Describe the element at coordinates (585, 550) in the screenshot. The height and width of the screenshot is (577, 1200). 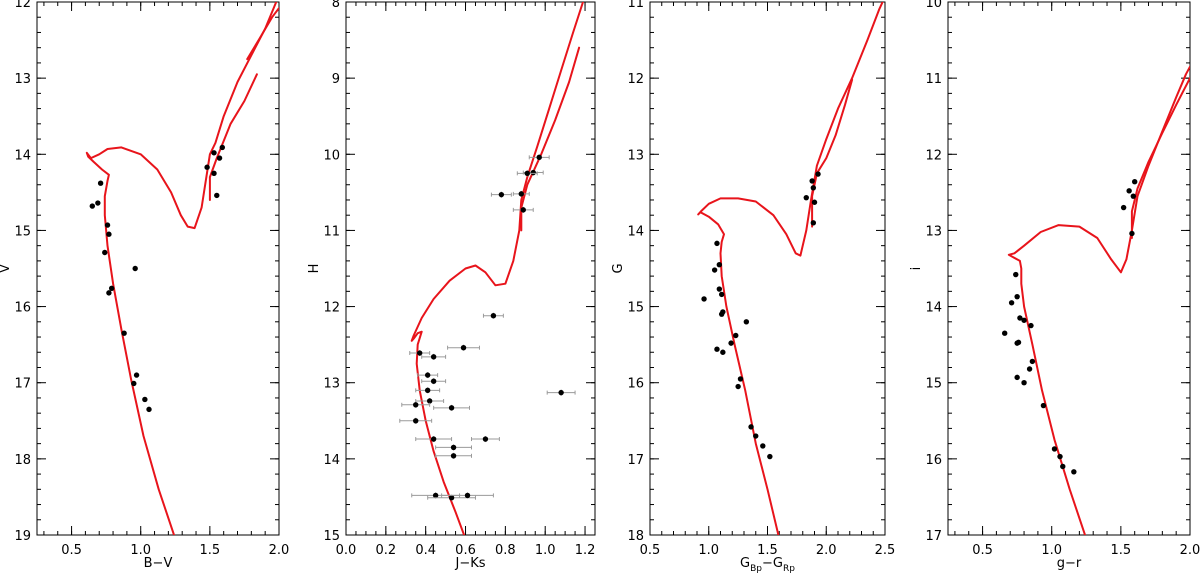
I see `x-tick-label: 1.2` at that location.